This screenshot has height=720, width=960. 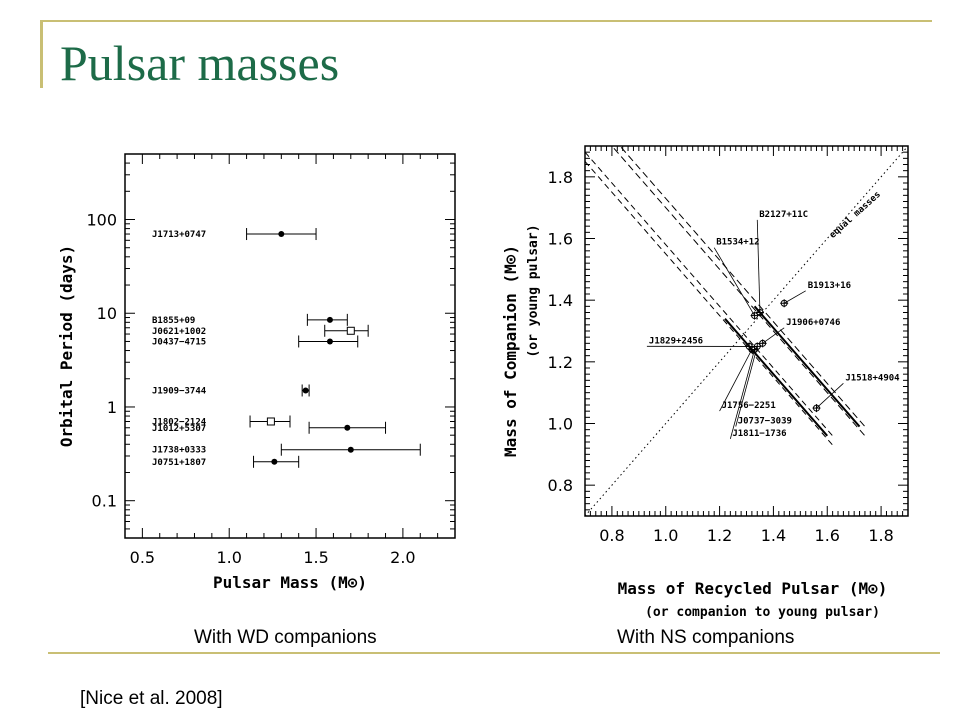 I want to click on pulsar-label: J1713+0747, so click(x=179, y=235).